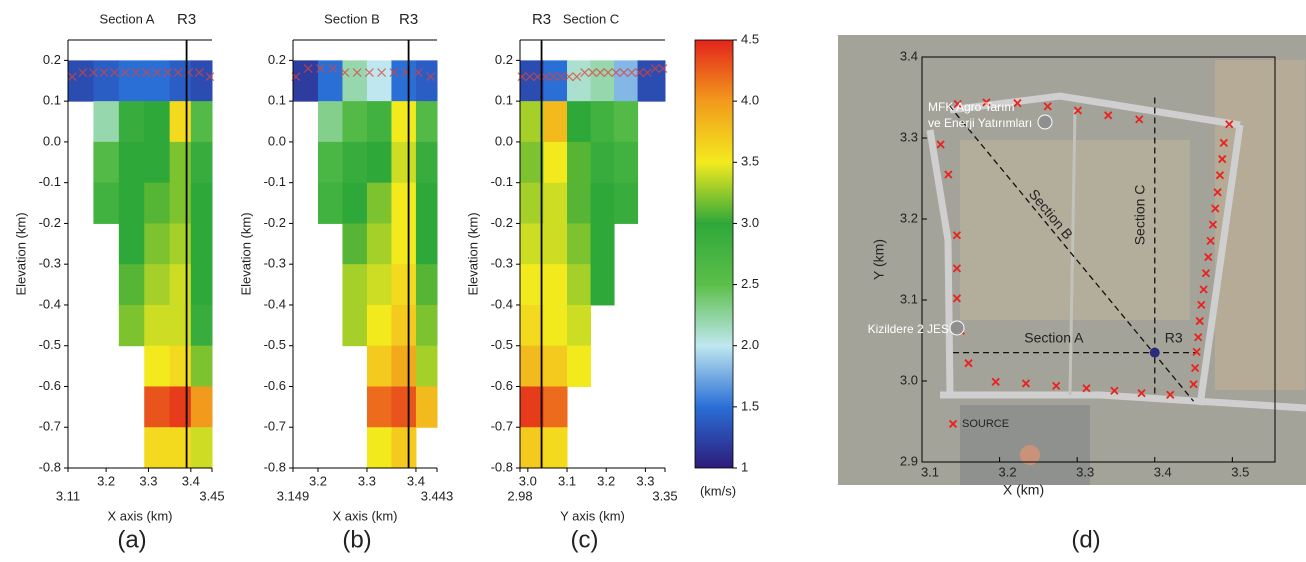 This screenshot has width=1306, height=562. What do you see at coordinates (909, 136) in the screenshot?
I see `y-tick-label: 3.3` at bounding box center [909, 136].